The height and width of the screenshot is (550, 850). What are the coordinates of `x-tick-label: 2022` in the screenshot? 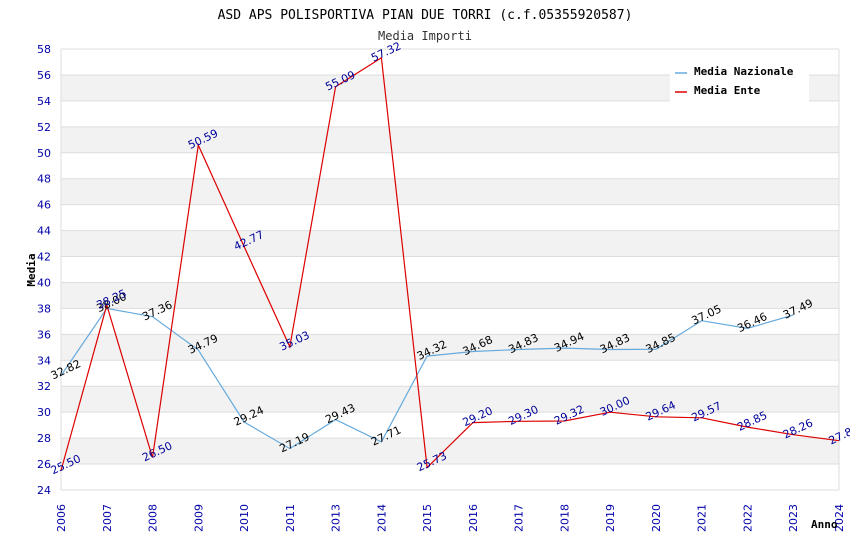 It's located at (747, 518).